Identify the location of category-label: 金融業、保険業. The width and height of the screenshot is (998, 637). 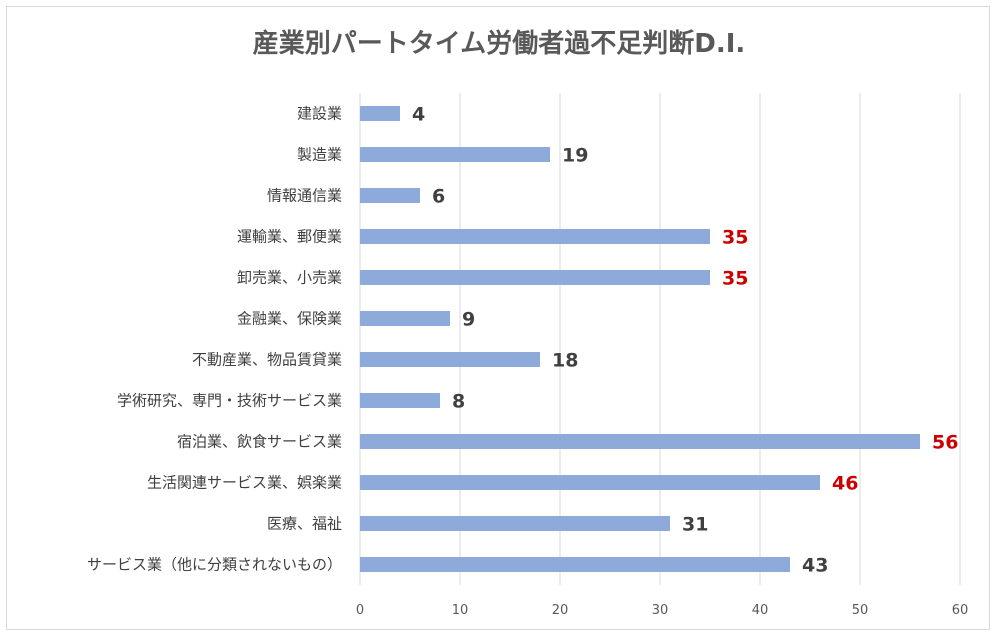
(289, 319).